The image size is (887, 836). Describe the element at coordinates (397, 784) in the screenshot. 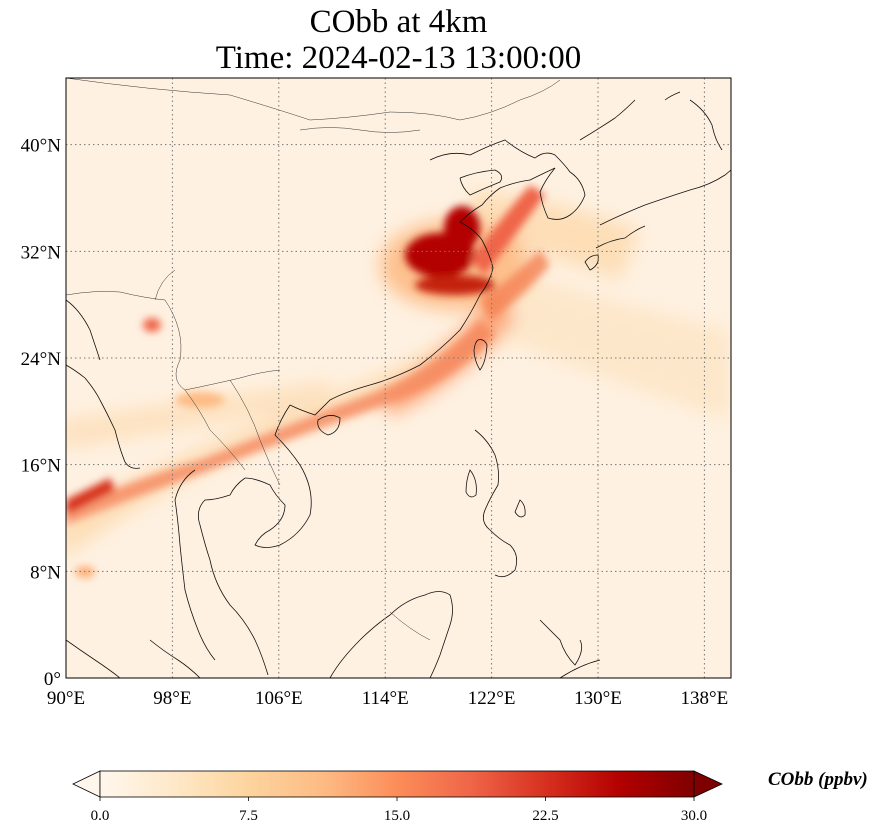

I see `colorbar-gradient` at that location.